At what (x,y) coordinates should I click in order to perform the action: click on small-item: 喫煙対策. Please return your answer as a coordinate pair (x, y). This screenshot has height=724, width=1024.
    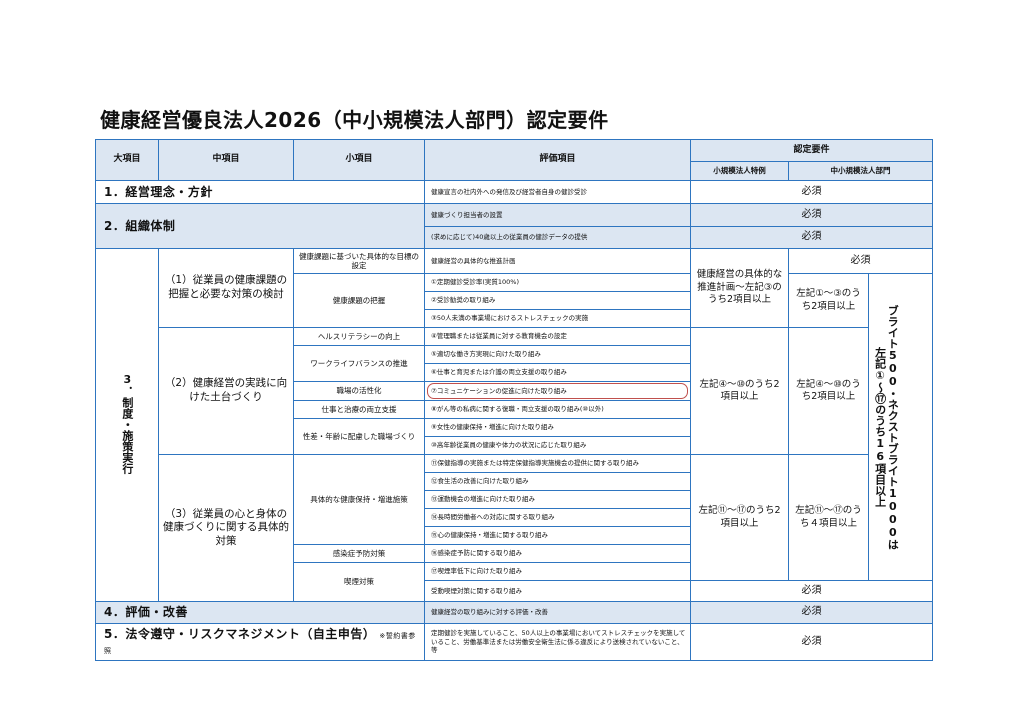
    Looking at the image, I should click on (359, 582).